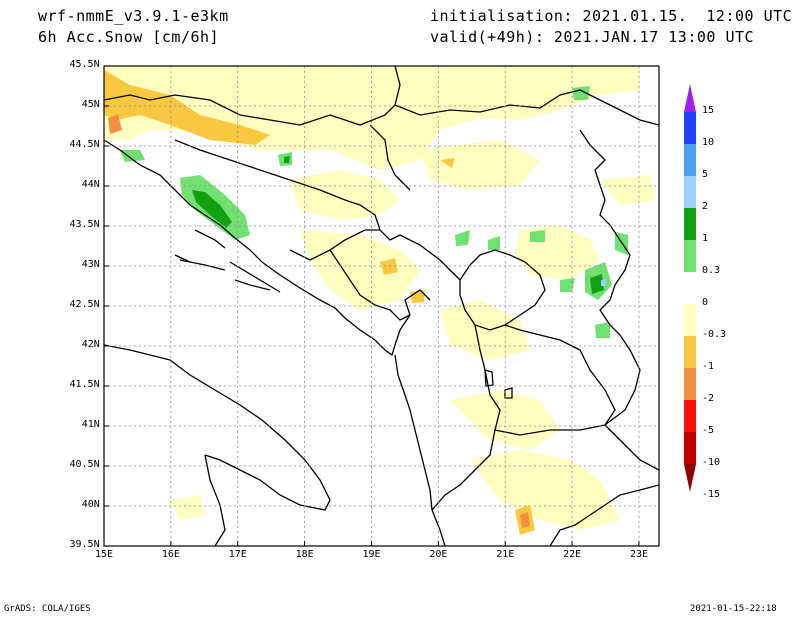 The height and width of the screenshot is (618, 800). I want to click on colorbar-label: 0.3, so click(711, 270).